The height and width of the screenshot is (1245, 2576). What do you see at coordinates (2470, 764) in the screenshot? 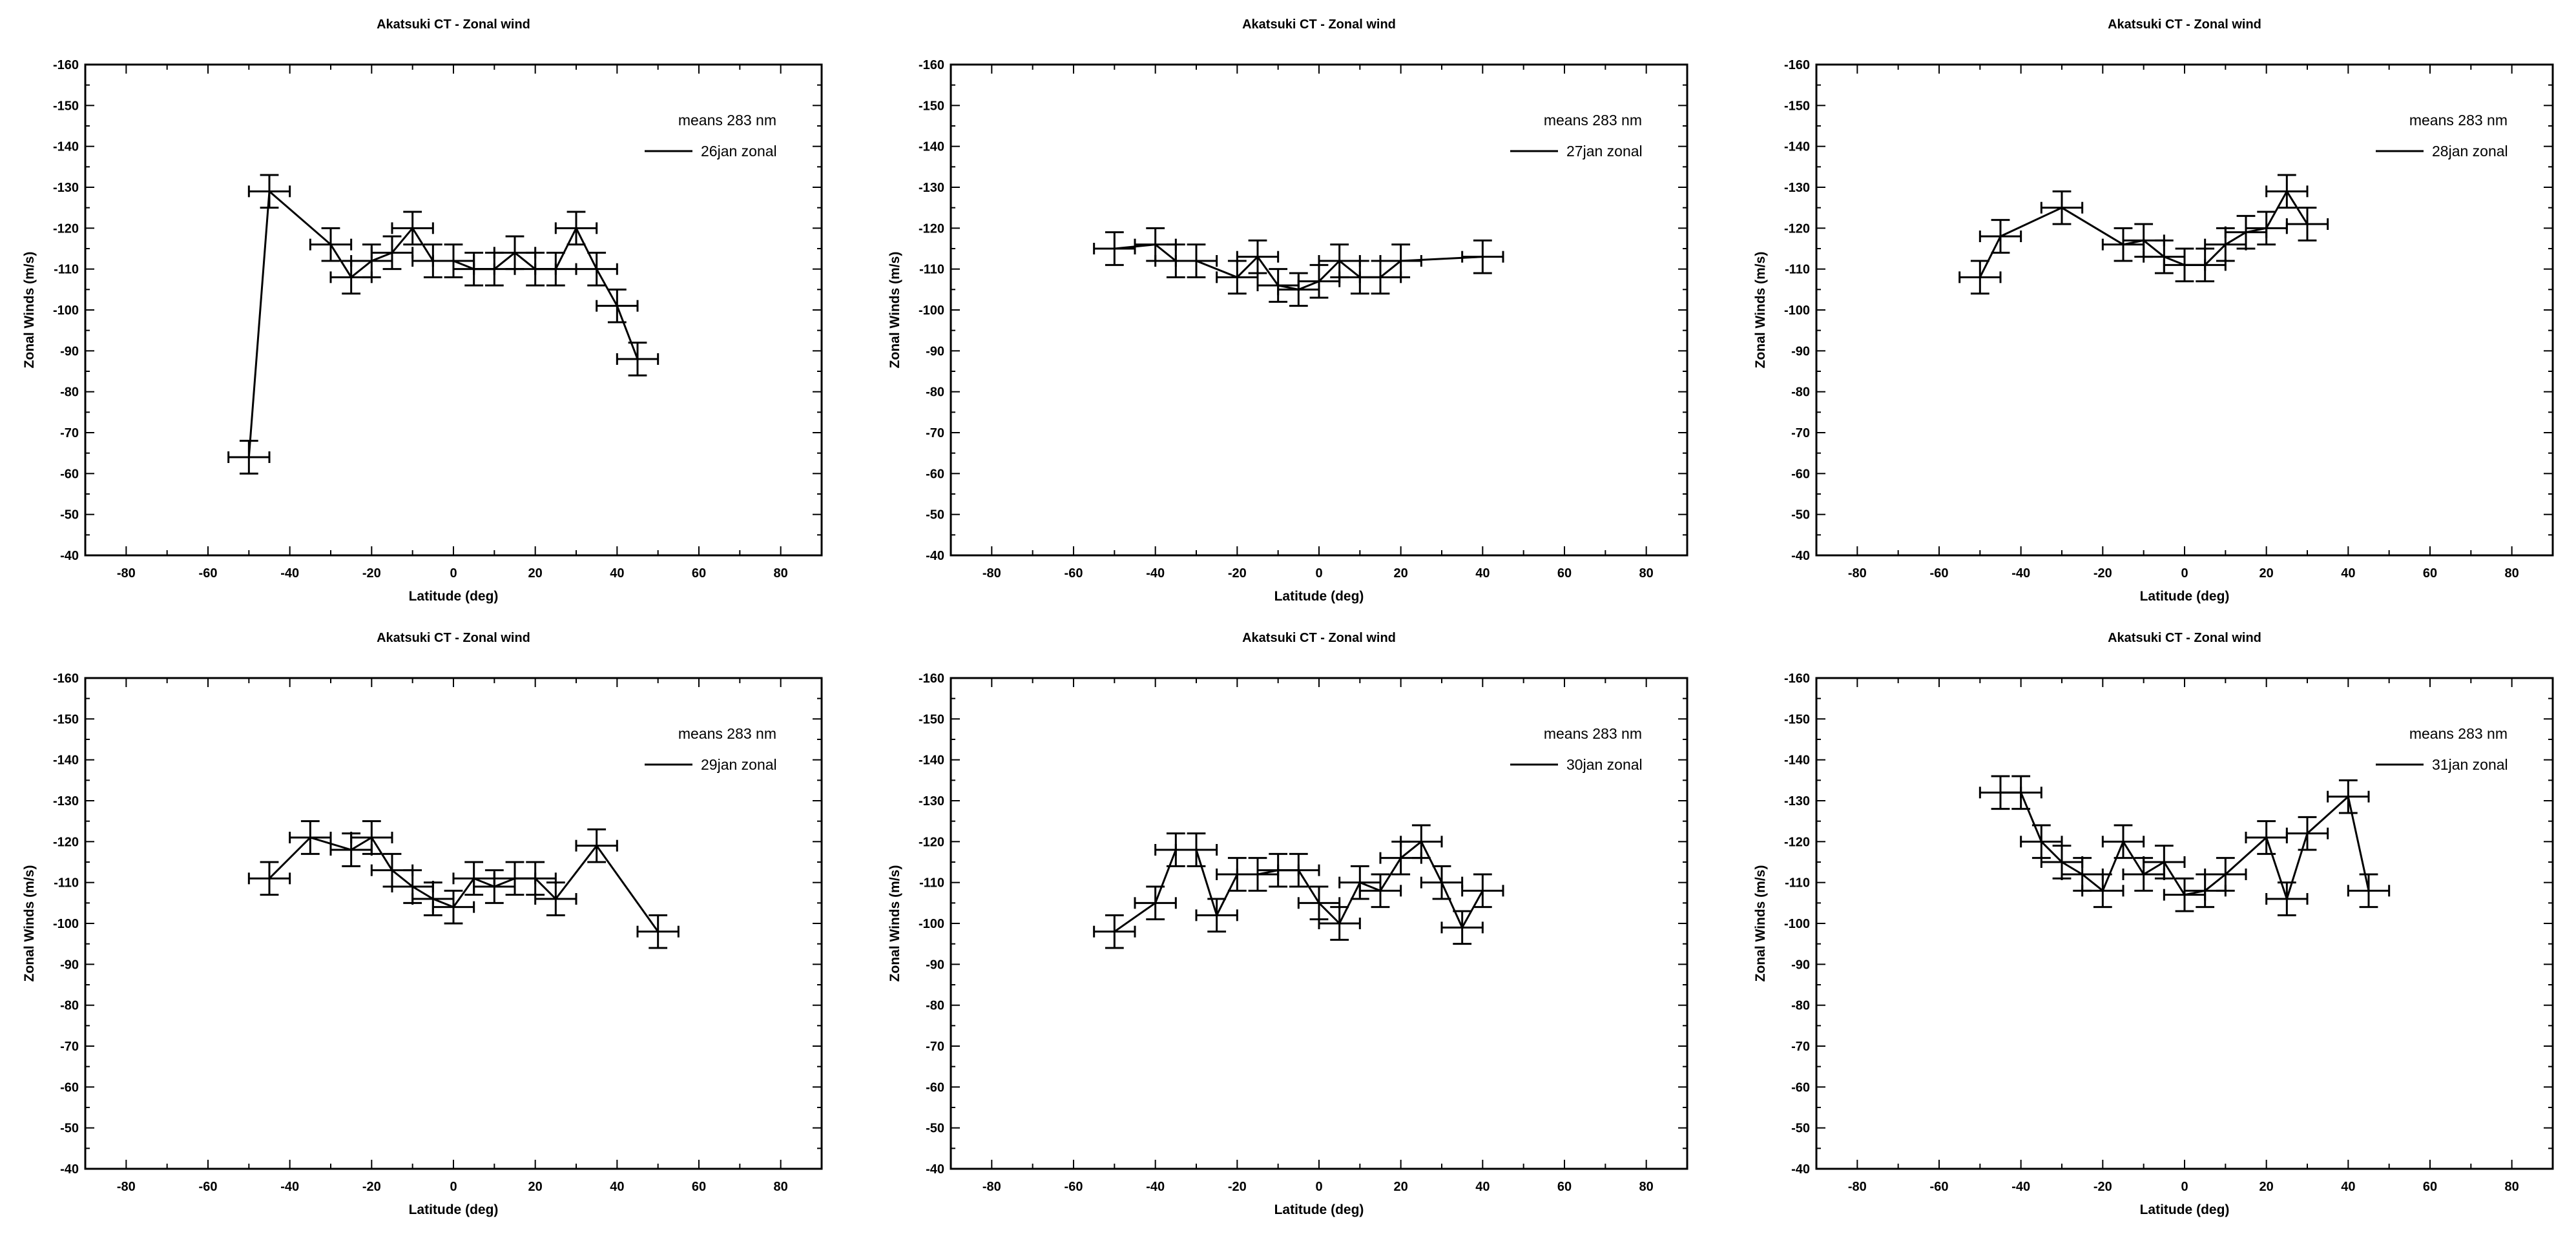
I see `legend-entry: 31jan zonal` at bounding box center [2470, 764].